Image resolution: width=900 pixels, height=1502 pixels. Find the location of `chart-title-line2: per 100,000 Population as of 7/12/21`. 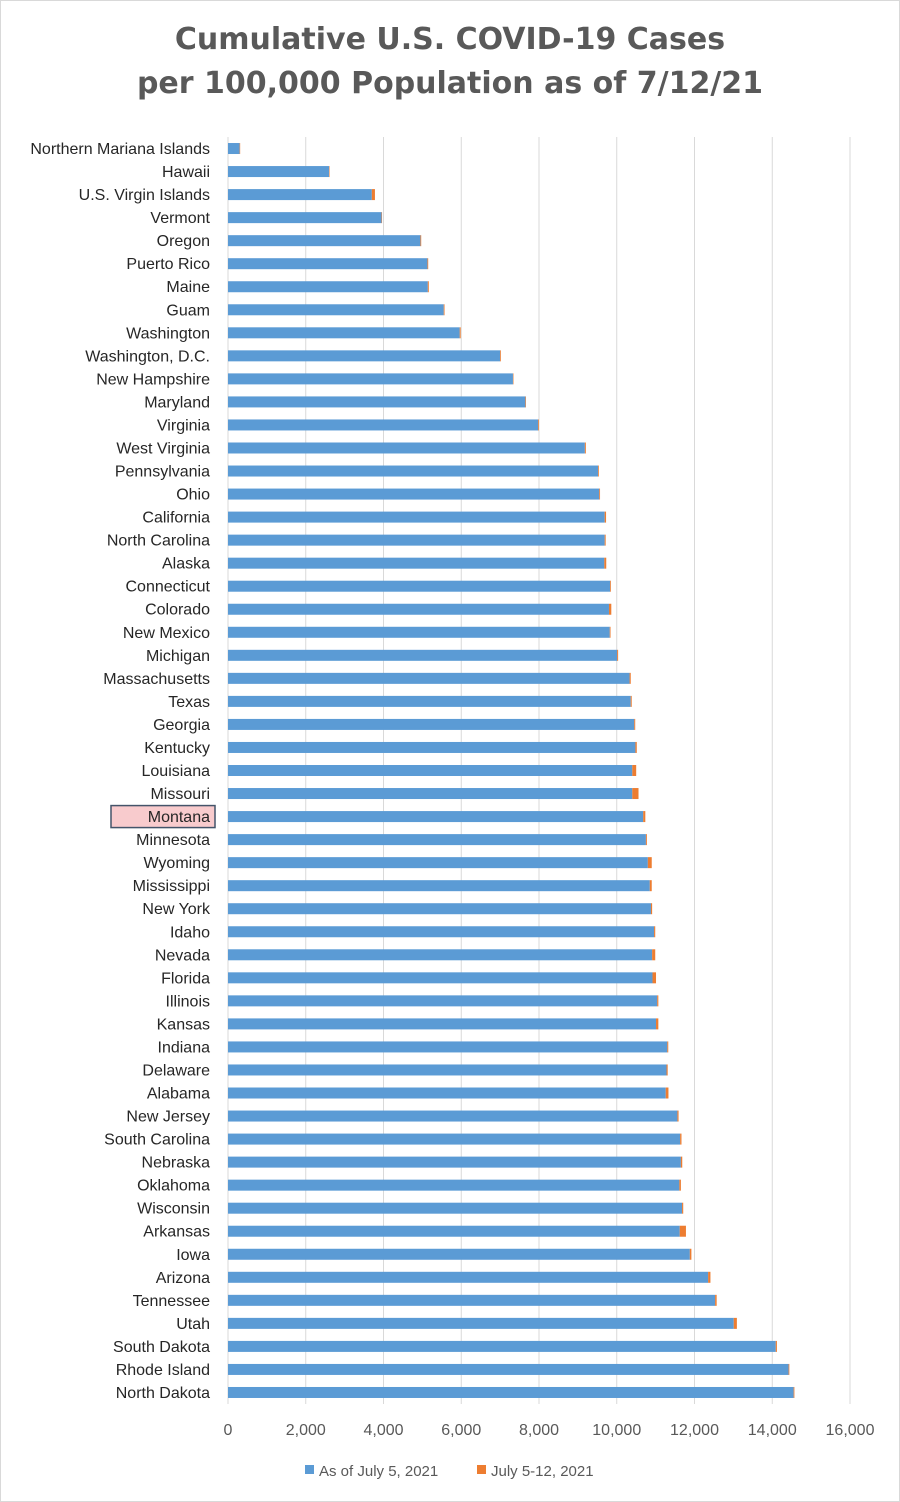

chart-title-line2: per 100,000 Population as of 7/12/21 is located at coordinates (450, 83).